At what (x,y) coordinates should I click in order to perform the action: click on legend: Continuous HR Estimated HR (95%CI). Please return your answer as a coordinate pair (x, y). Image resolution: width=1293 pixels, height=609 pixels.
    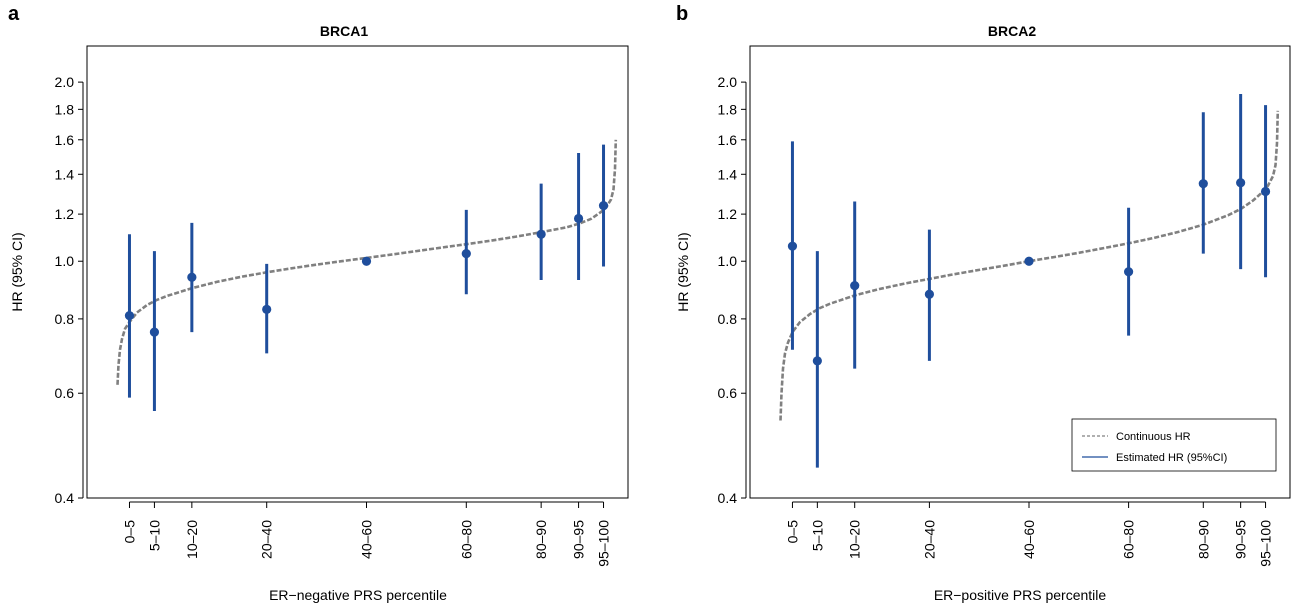
    Looking at the image, I should click on (1174, 445).